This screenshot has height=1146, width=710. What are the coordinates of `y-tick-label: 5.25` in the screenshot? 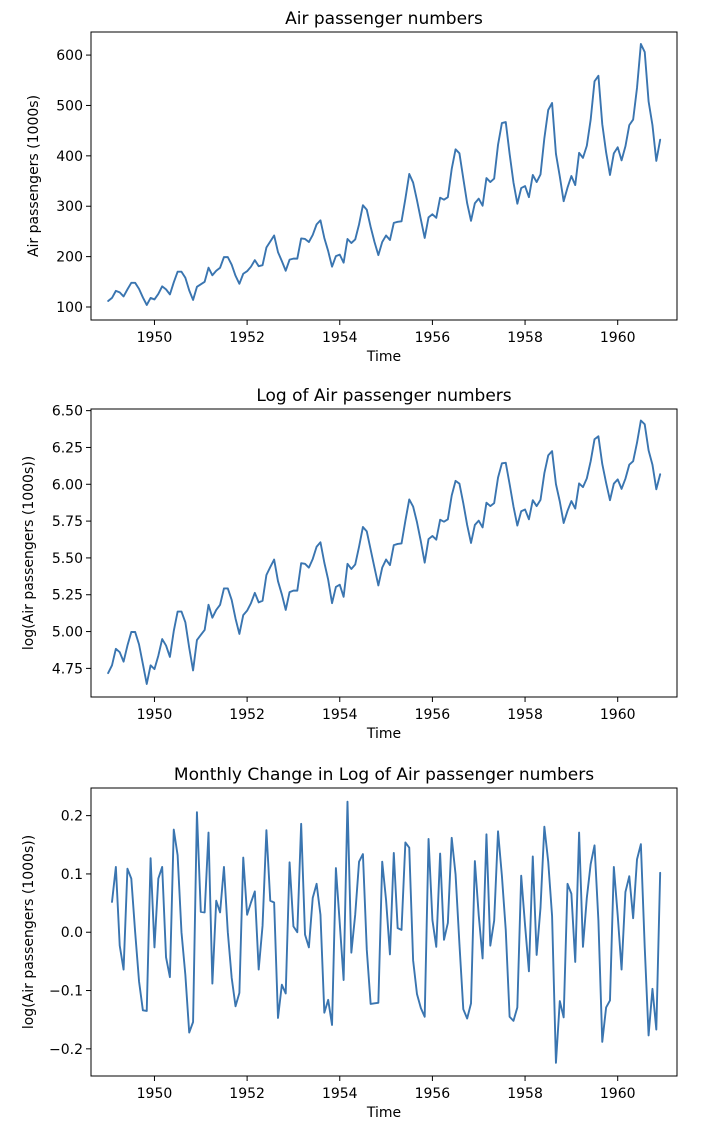 It's located at (67, 596).